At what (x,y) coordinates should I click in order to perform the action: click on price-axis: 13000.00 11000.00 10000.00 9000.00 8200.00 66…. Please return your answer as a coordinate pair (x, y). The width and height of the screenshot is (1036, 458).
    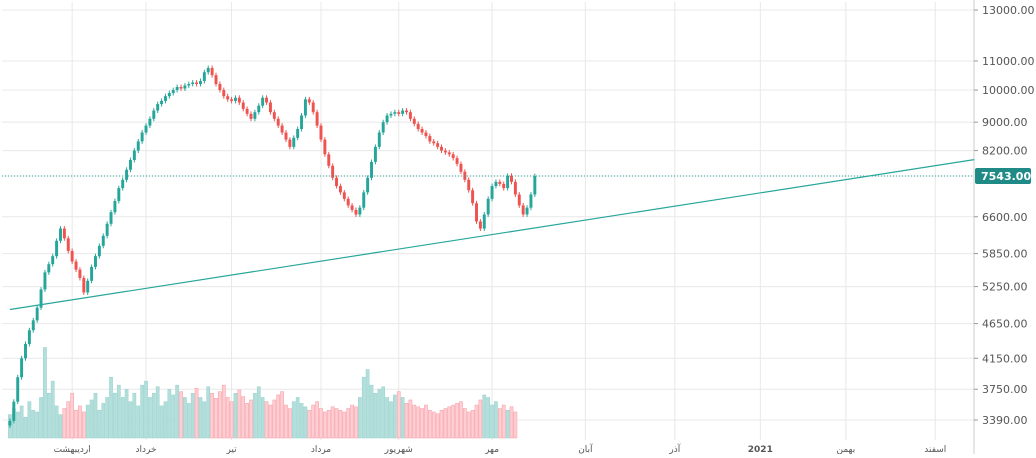
    Looking at the image, I should click on (1004, 215).